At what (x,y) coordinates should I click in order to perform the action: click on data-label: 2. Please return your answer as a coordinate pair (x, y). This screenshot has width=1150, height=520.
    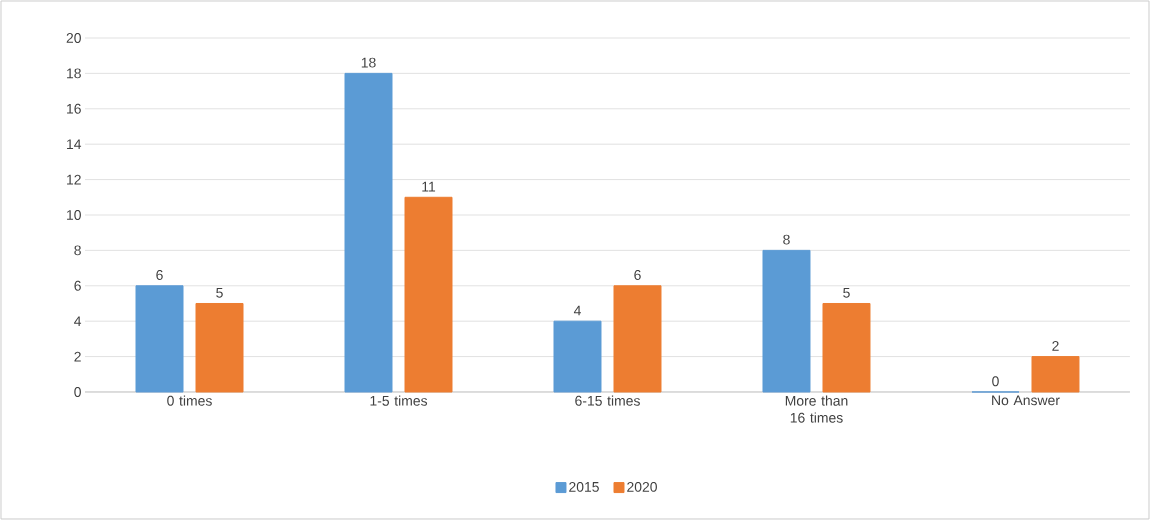
    Looking at the image, I should click on (1055, 346).